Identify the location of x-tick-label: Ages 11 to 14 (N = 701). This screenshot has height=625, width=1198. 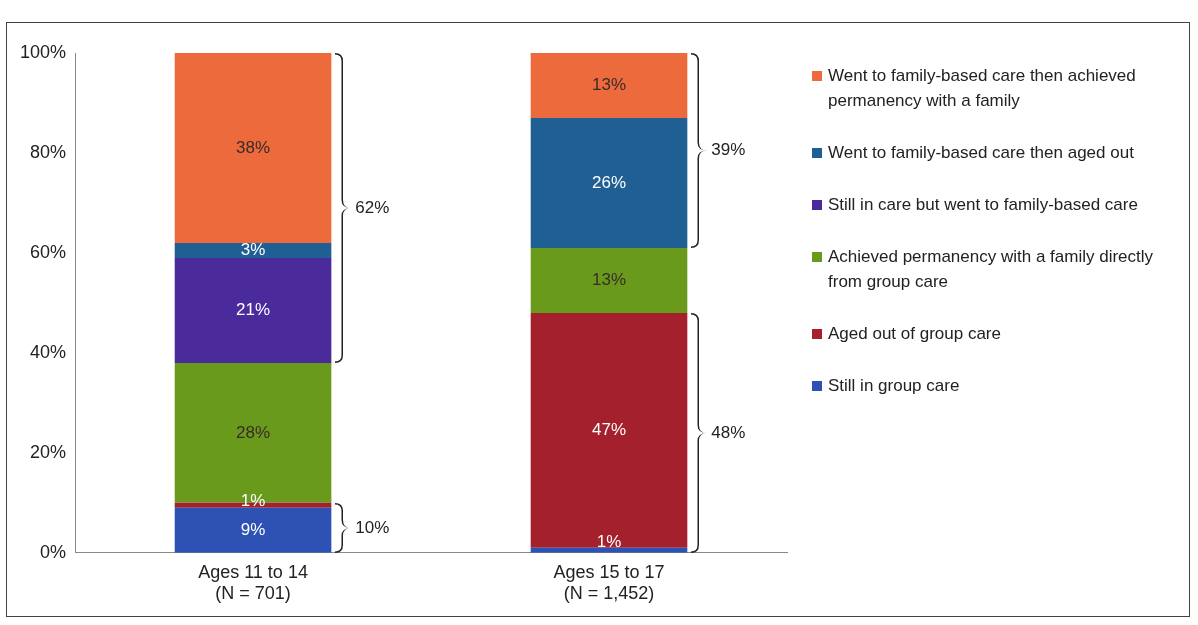
(253, 582).